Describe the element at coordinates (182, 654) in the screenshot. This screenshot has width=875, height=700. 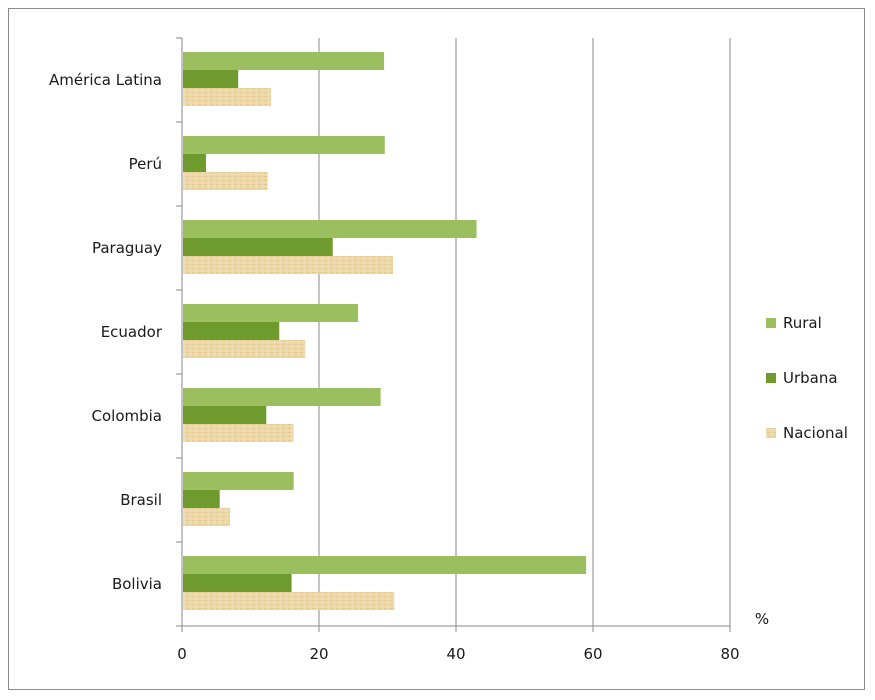
I see `x-tick-label-0: 0` at that location.